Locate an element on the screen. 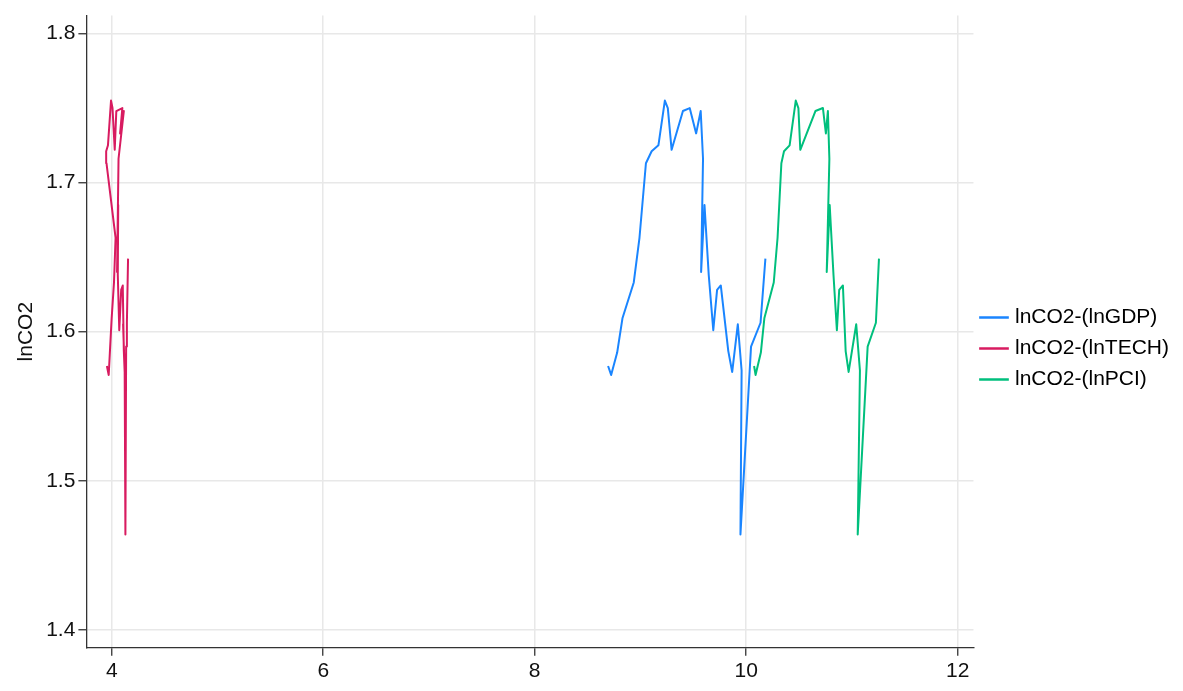 This screenshot has width=1183, height=691. legend-label: lnCO2-(lnPCI) is located at coordinates (1080, 378).